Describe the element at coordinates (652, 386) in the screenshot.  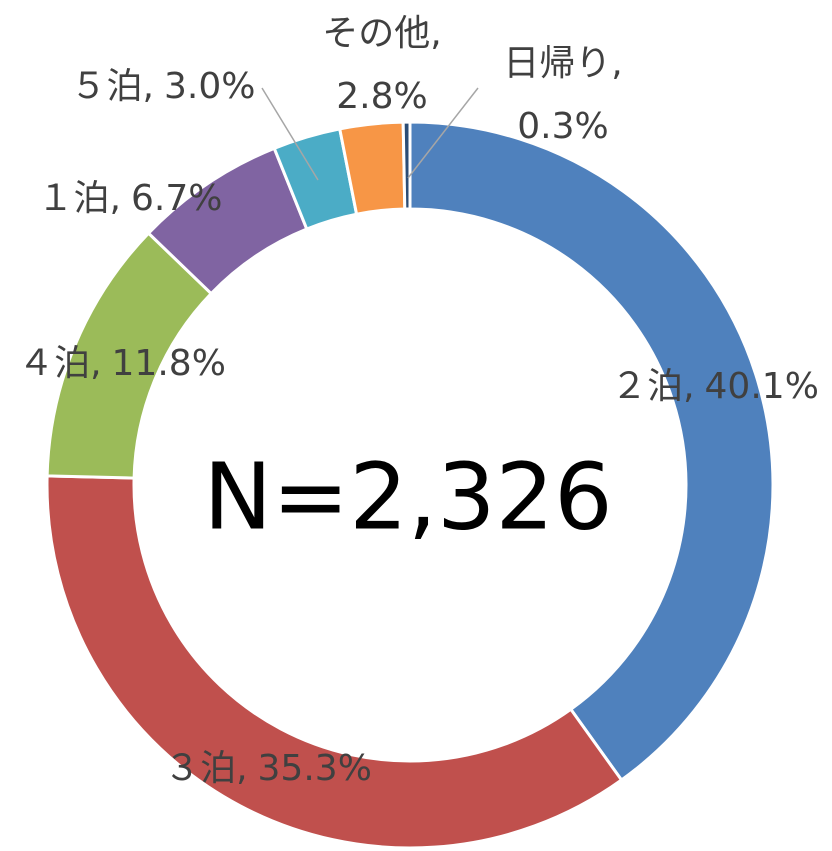
I see `category-label: ２泊,` at that location.